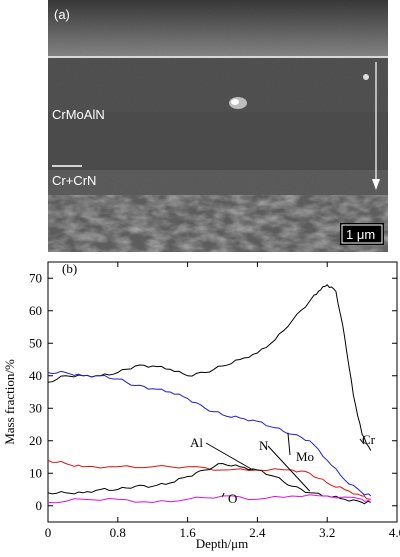 This screenshot has width=400, height=557. I want to click on annotation-al: Al, so click(196, 442).